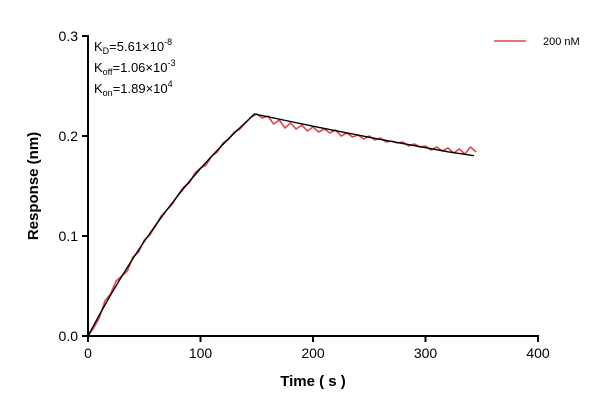 The width and height of the screenshot is (607, 412). Describe the element at coordinates (313, 381) in the screenshot. I see `x-axis-title: Time ( s )` at that location.